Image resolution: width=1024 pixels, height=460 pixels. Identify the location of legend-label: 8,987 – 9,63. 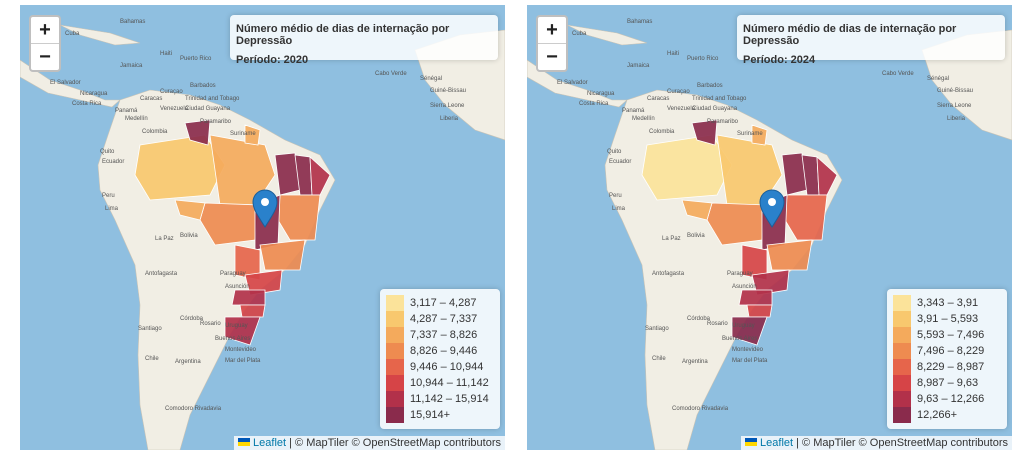
(948, 383).